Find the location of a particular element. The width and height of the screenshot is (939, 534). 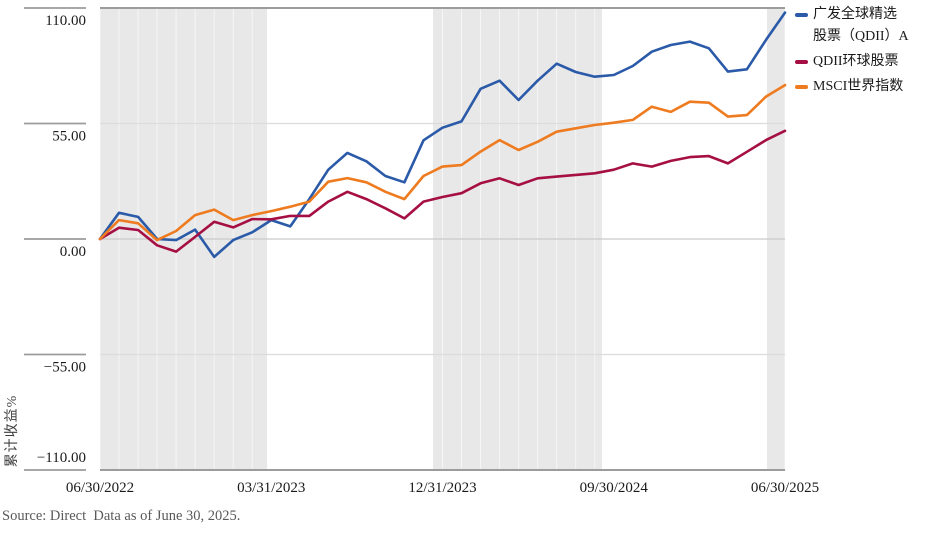

legend: 广发全球精选股票（QDII）A QDII环球股票 MSCI世界指数 is located at coordinates (866, 52).